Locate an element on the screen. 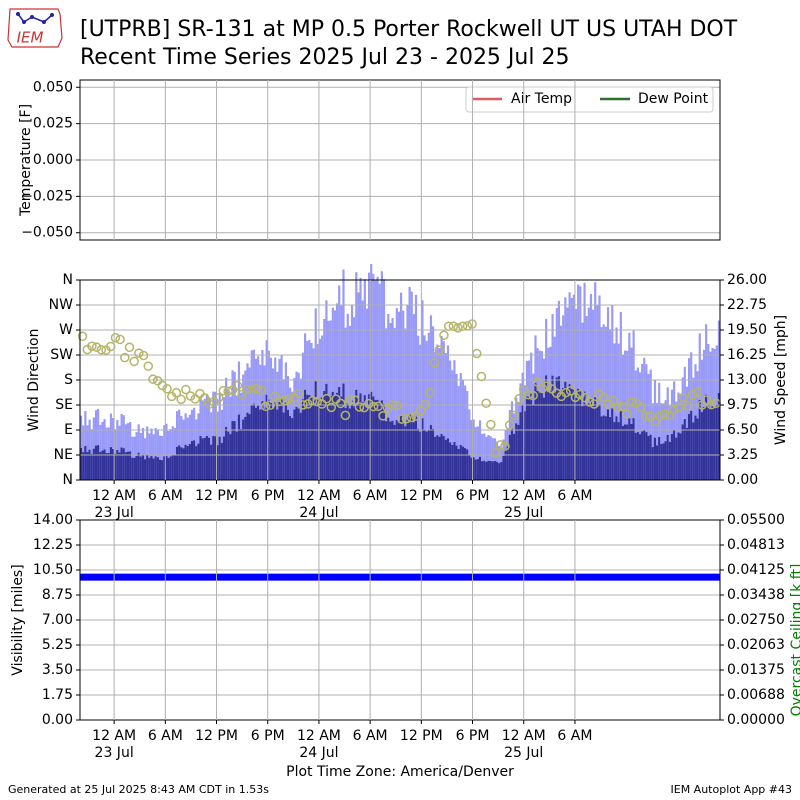 This screenshot has width=800, height=800. ceiling-tick-label: 0.04813 is located at coordinates (756, 545).